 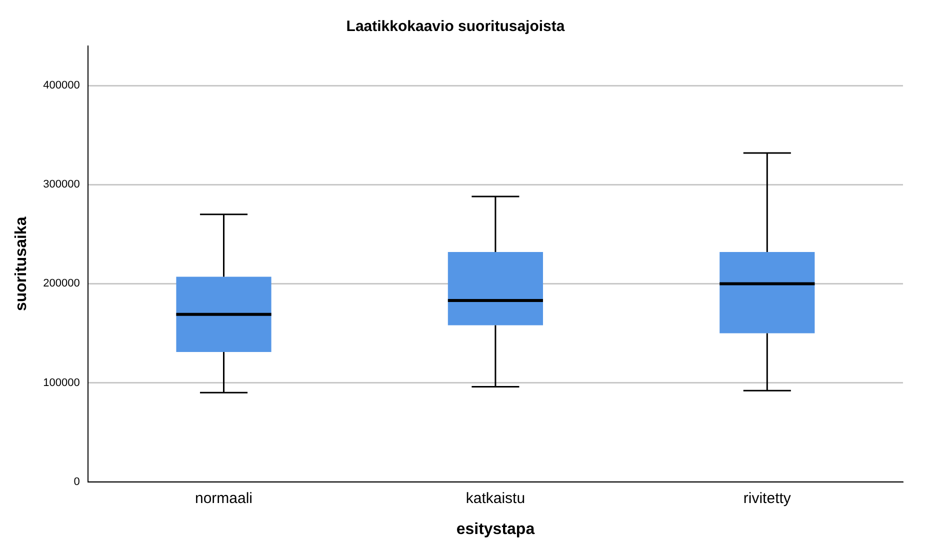 I want to click on x-tick-label: normaali, so click(x=223, y=498).